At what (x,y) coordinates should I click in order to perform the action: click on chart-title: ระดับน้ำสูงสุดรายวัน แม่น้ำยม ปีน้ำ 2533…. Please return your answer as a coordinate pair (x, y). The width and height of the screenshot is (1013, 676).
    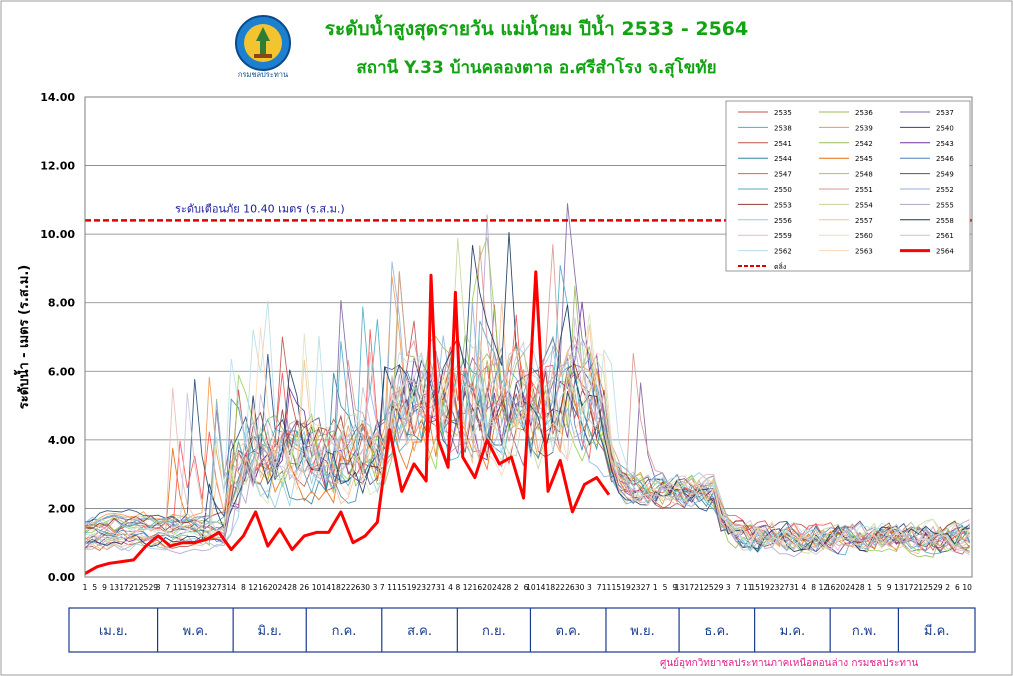
    Looking at the image, I should click on (536, 29).